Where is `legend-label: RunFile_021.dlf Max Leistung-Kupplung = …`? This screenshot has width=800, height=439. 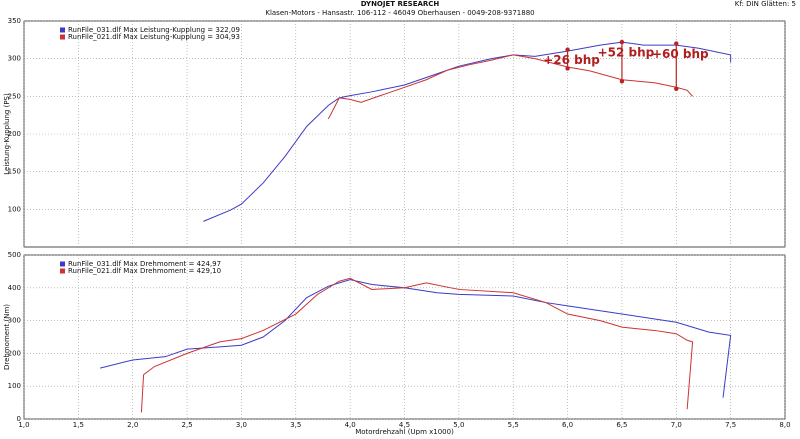 legend-label: RunFile_021.dlf Max Leistung-Kupplung = … is located at coordinates (154, 37).